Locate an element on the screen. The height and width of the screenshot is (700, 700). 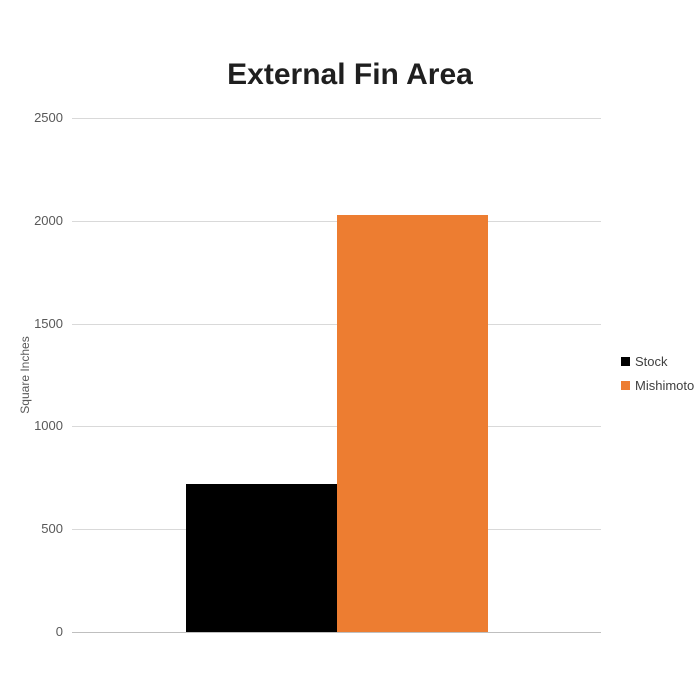
y-tick-label: 1000 is located at coordinates (48, 426).